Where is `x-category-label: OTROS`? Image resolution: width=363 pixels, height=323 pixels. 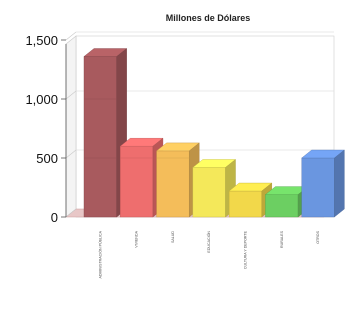 x-category-label: OTROS is located at coordinates (318, 236).